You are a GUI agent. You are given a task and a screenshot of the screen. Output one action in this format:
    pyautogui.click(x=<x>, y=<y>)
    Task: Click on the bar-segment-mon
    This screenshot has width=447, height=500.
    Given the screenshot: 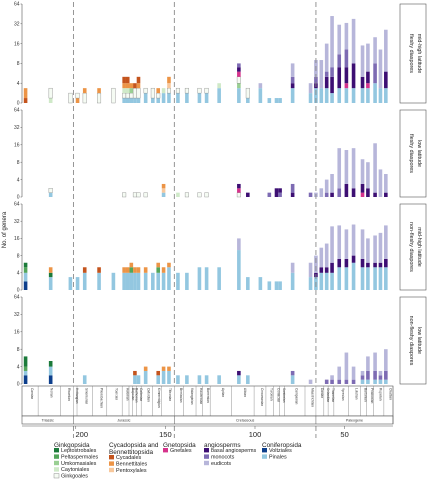 What is the action you would take?
    pyautogui.click(x=368, y=375)
    